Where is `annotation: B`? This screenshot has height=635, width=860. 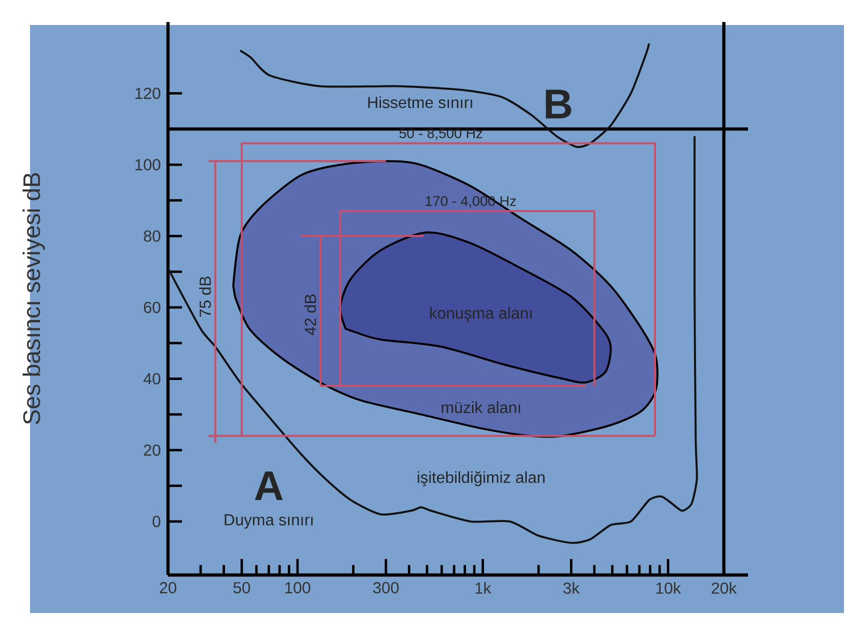
annotation: B is located at coordinates (559, 104).